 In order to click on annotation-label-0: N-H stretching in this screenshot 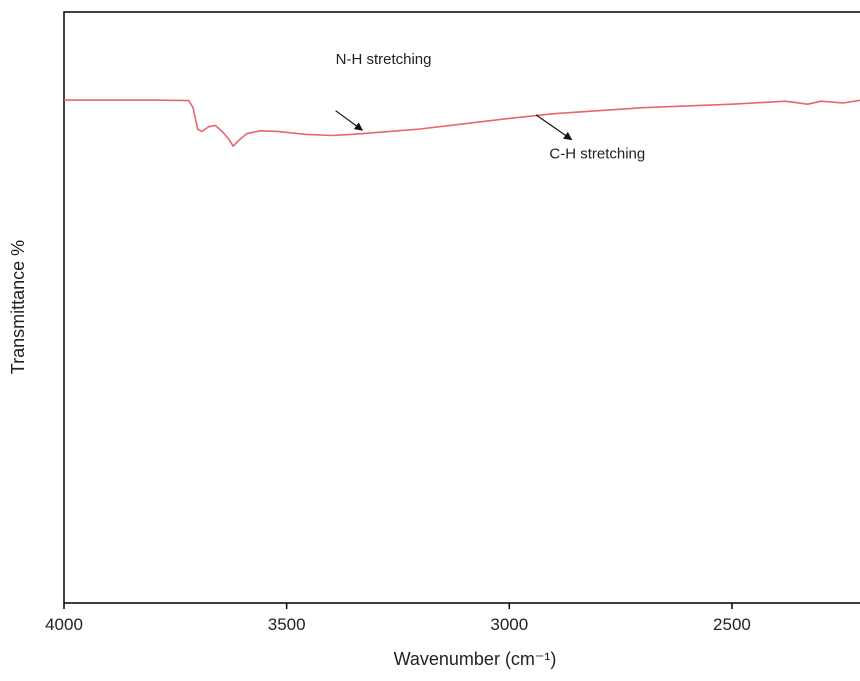, I will do `click(384, 59)`.